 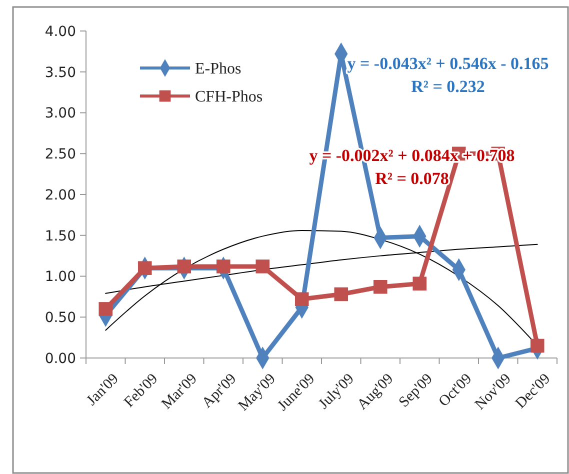 What do you see at coordinates (60, 236) in the screenshot?
I see `y-tick-label: 1.50` at bounding box center [60, 236].